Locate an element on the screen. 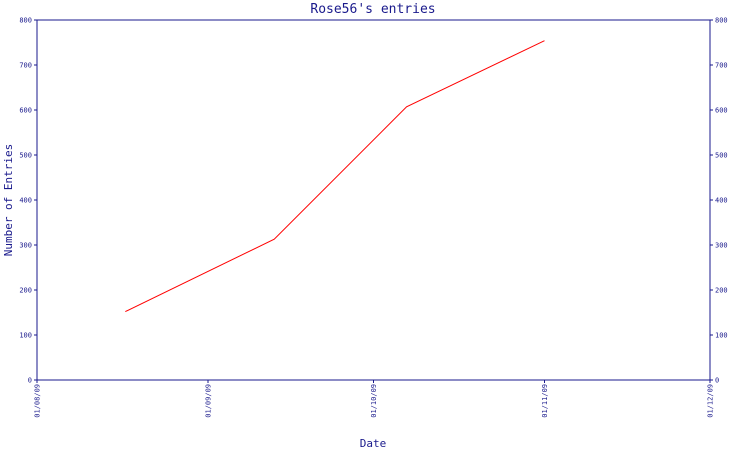 The width and height of the screenshot is (750, 450). y-tick-label-left: 800 is located at coordinates (25, 21).